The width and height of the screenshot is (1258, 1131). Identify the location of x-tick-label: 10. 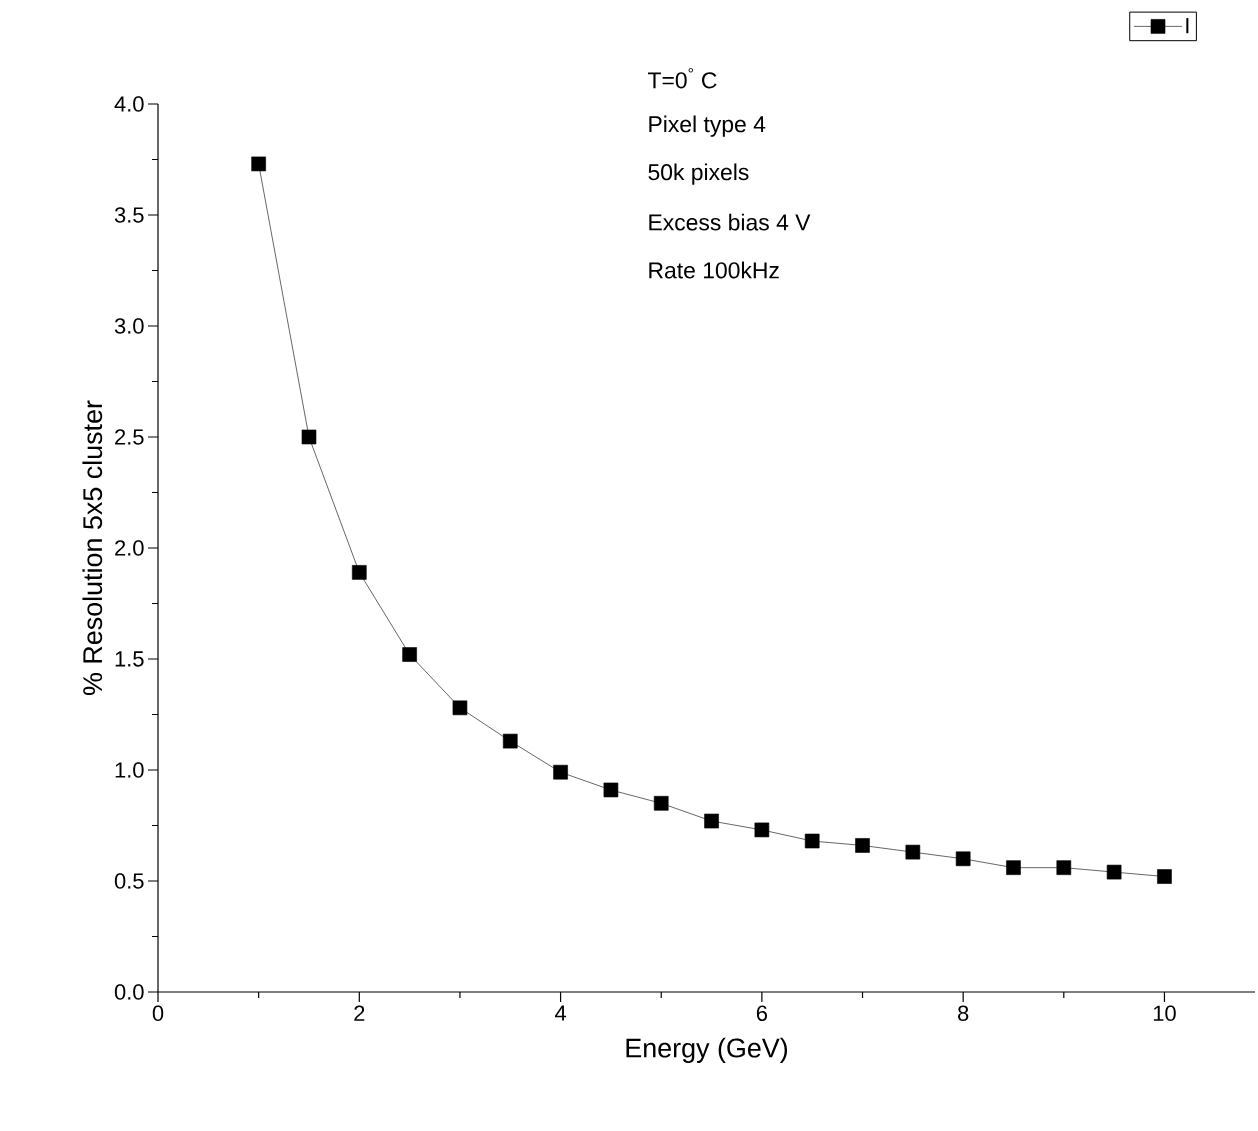
(1164, 1013).